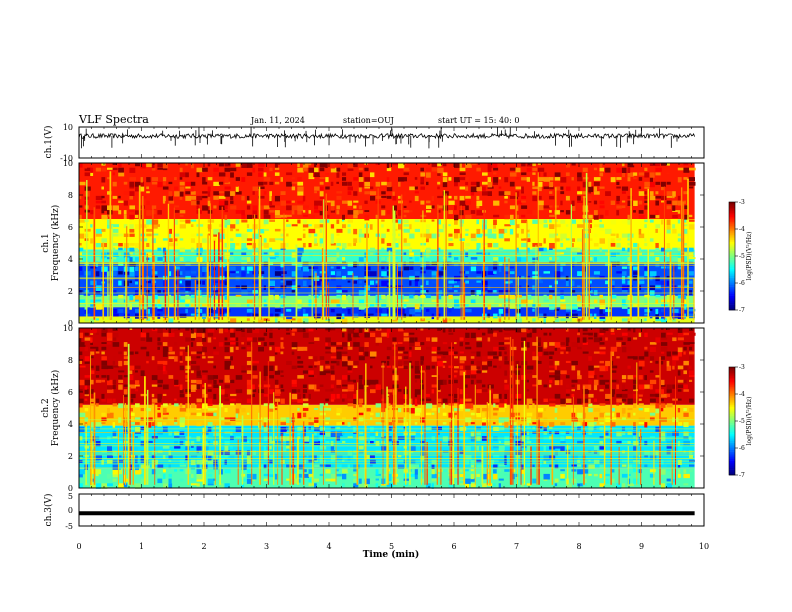  I want to click on ch3-ytick-top: 5, so click(70, 496).